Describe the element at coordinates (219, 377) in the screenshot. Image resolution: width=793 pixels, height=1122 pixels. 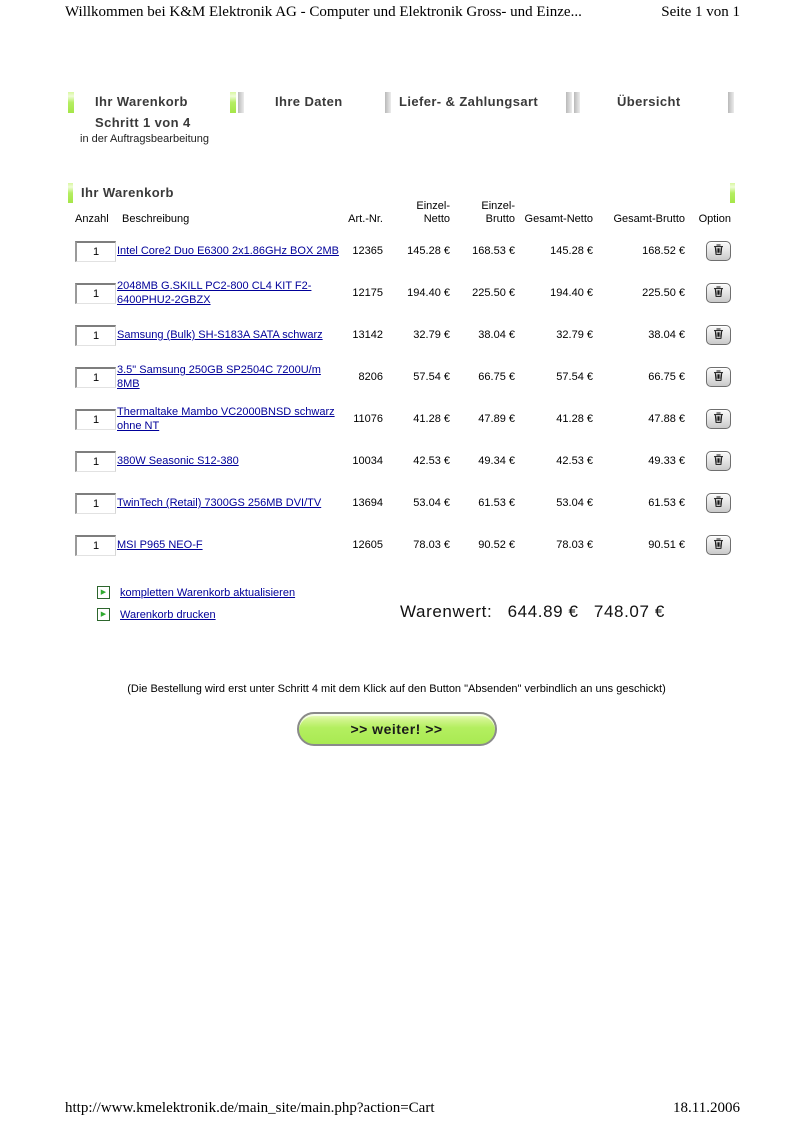
I see `product-link: 3.5" Samsung 250GB SP2504C 7200U/m 8MB` at that location.